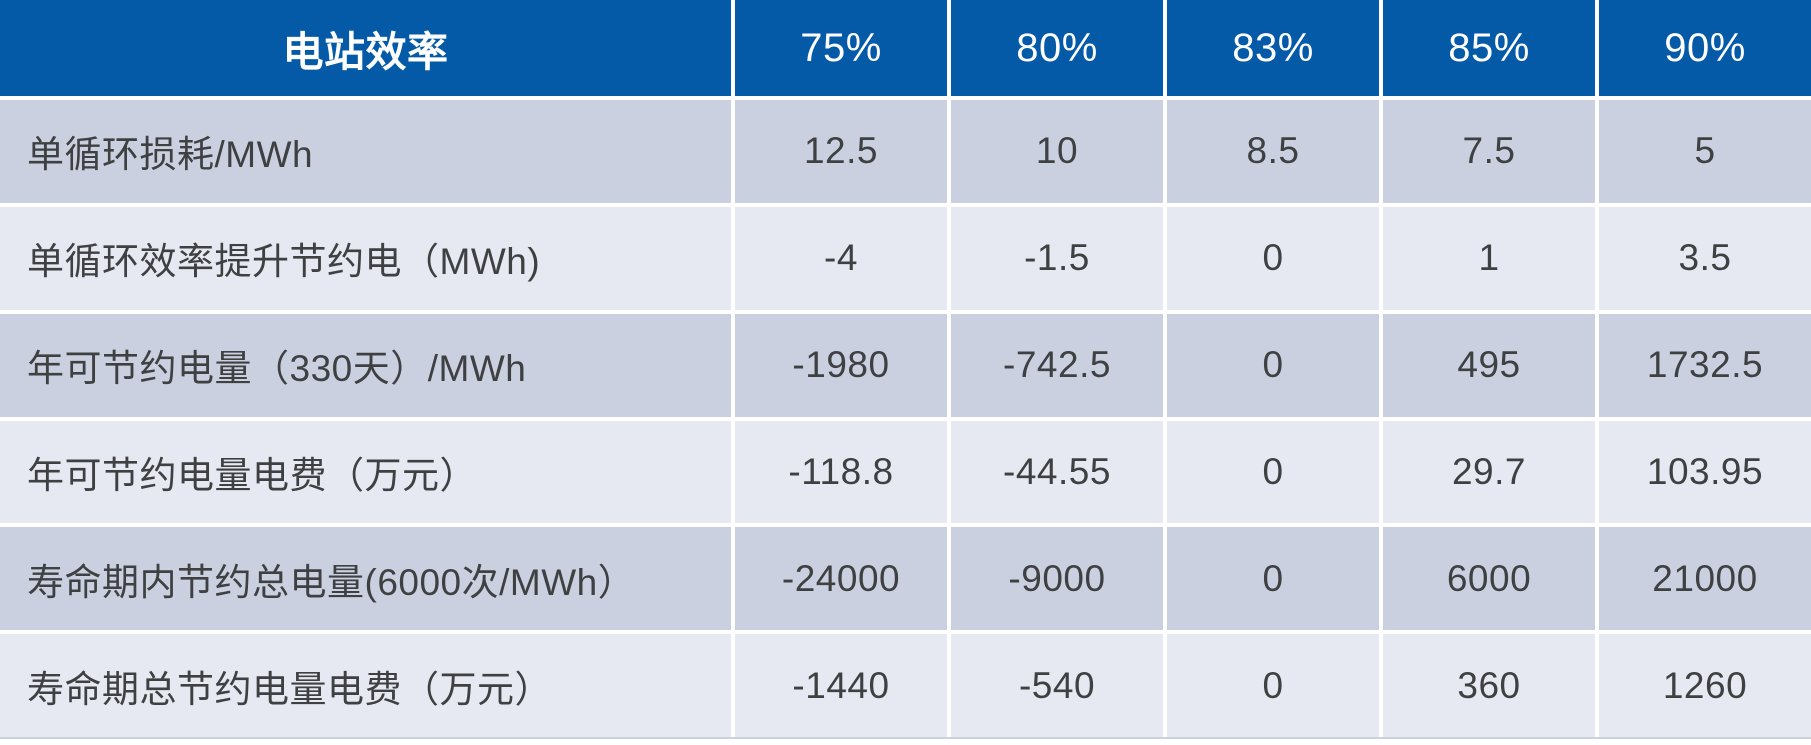 This screenshot has width=1811, height=745. I want to click on data-cell: 1, so click(1489, 258).